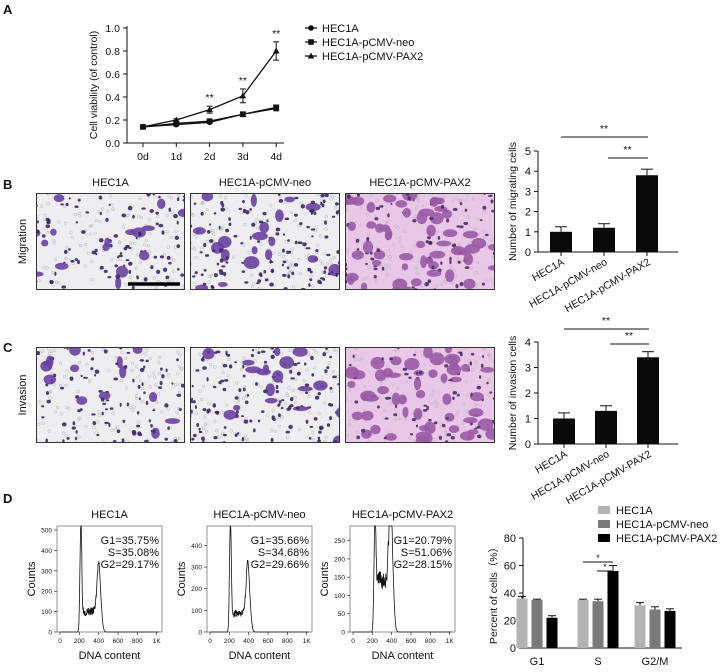  Describe the element at coordinates (634, 511) in the screenshot. I see `legend-label: HEC1A` at that location.